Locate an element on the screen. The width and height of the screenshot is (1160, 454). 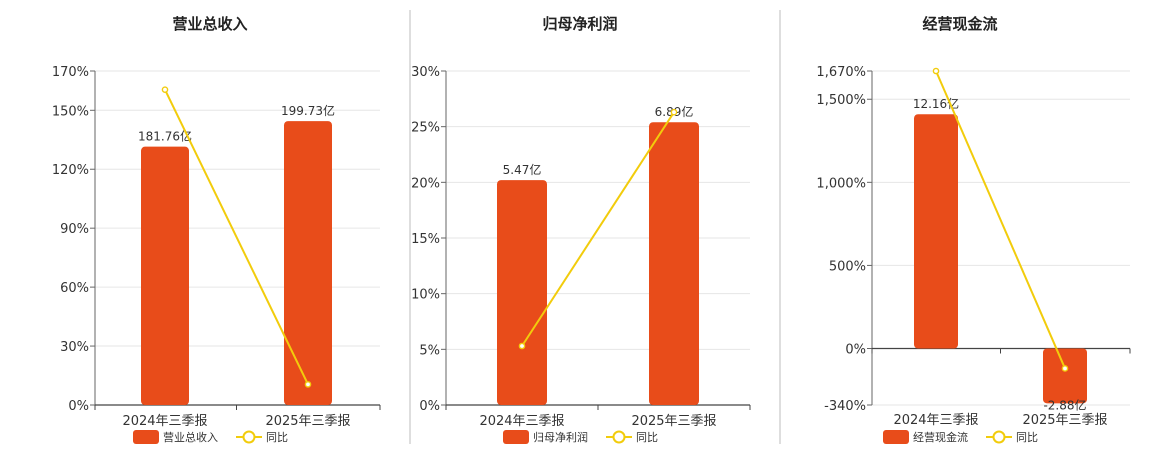
y-tick-label: 90% is located at coordinates (74, 229).